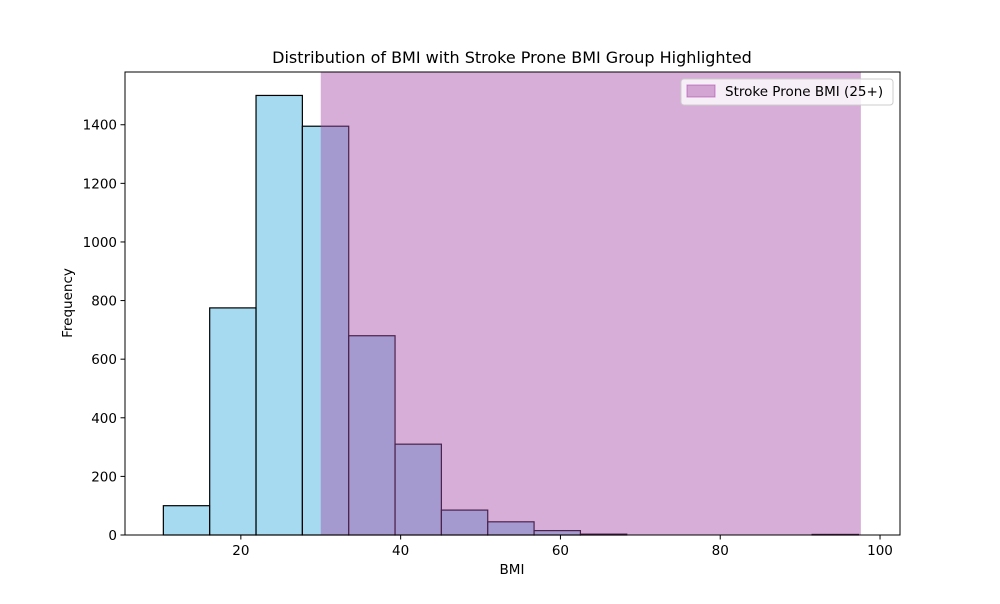 Image resolution: width=1000 pixels, height=604 pixels. What do you see at coordinates (104, 477) in the screenshot?
I see `y-tick-label-200: 200` at bounding box center [104, 477].